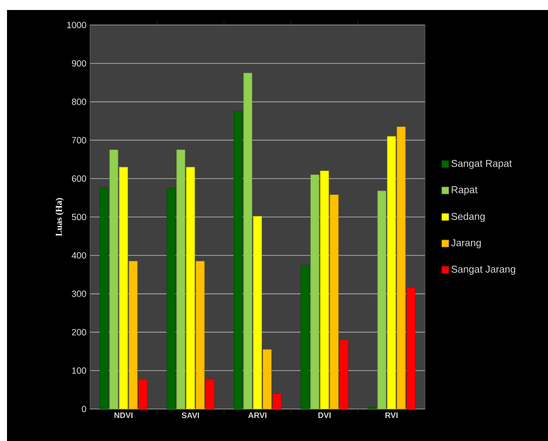 The width and height of the screenshot is (548, 441). What do you see at coordinates (483, 270) in the screenshot?
I see `legend-label: Sangat Jarang` at bounding box center [483, 270].